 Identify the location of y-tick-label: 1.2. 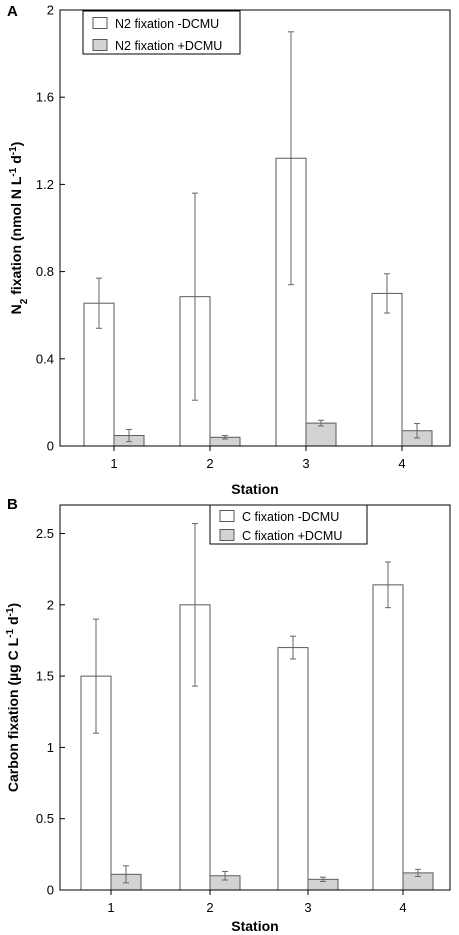
(45, 184).